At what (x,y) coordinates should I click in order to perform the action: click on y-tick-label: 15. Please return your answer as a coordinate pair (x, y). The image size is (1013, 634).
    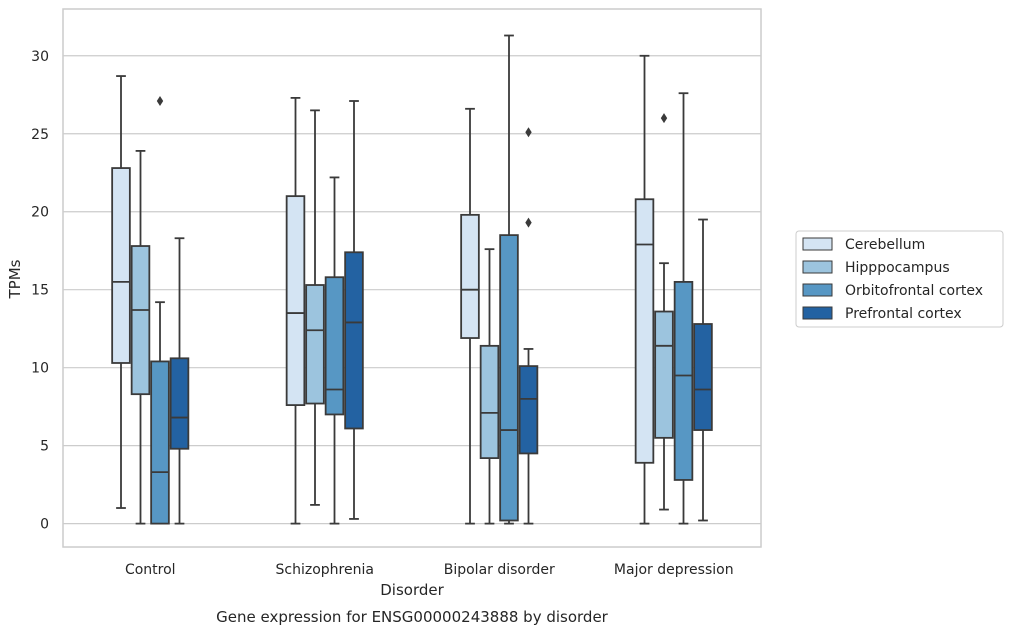
    Looking at the image, I should click on (40, 291).